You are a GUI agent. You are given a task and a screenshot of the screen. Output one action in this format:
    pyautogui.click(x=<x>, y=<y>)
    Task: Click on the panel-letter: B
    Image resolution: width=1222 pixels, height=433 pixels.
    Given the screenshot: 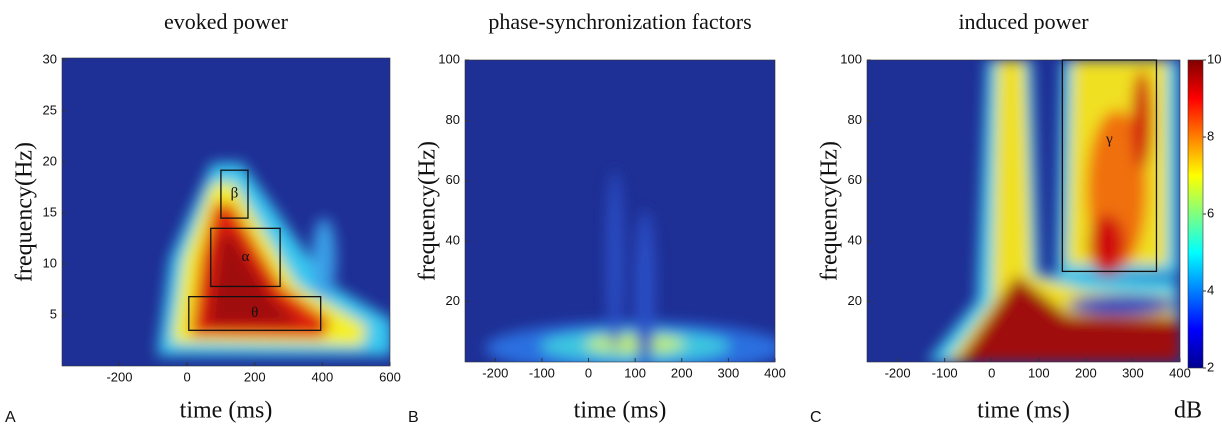 What is the action you would take?
    pyautogui.click(x=413, y=417)
    